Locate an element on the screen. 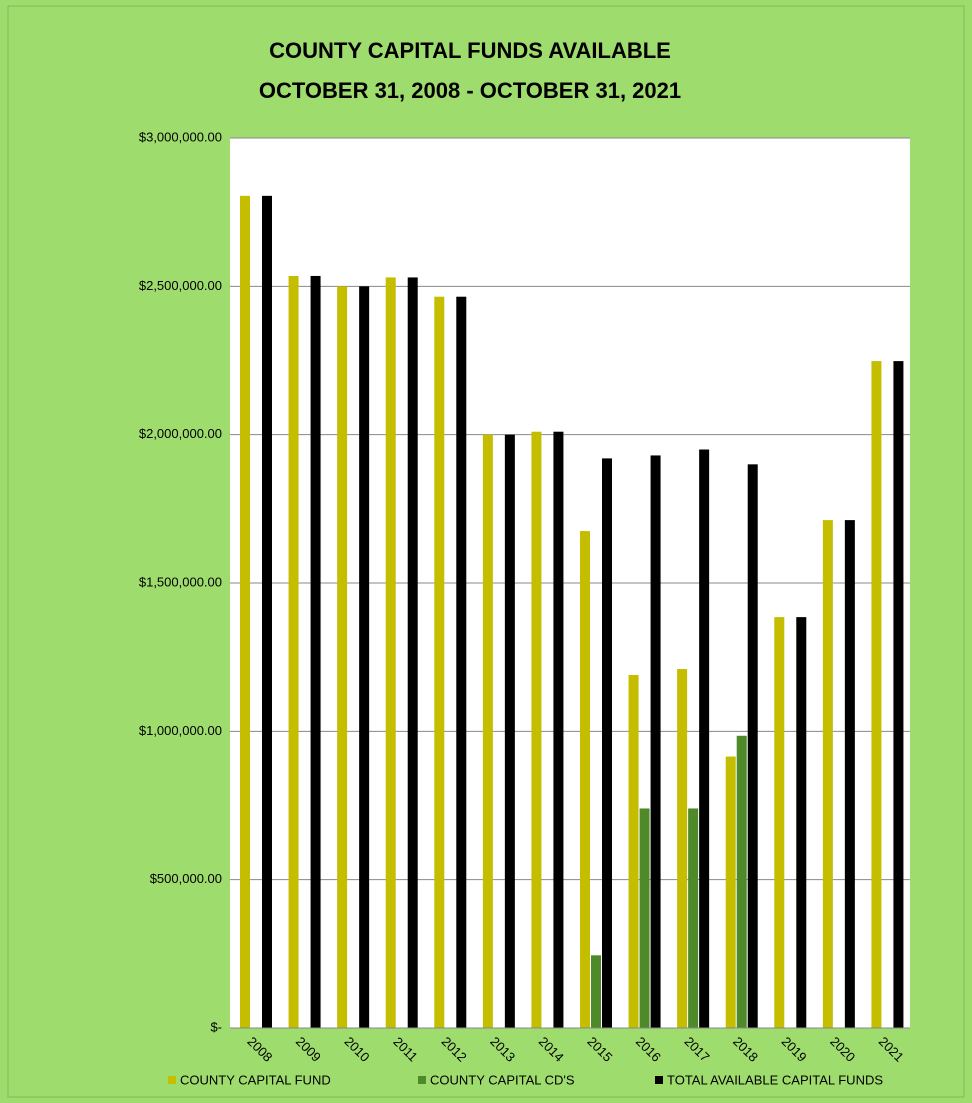 This screenshot has height=1103, width=972. y-tick-label: $2,000,000.00 is located at coordinates (180, 433).